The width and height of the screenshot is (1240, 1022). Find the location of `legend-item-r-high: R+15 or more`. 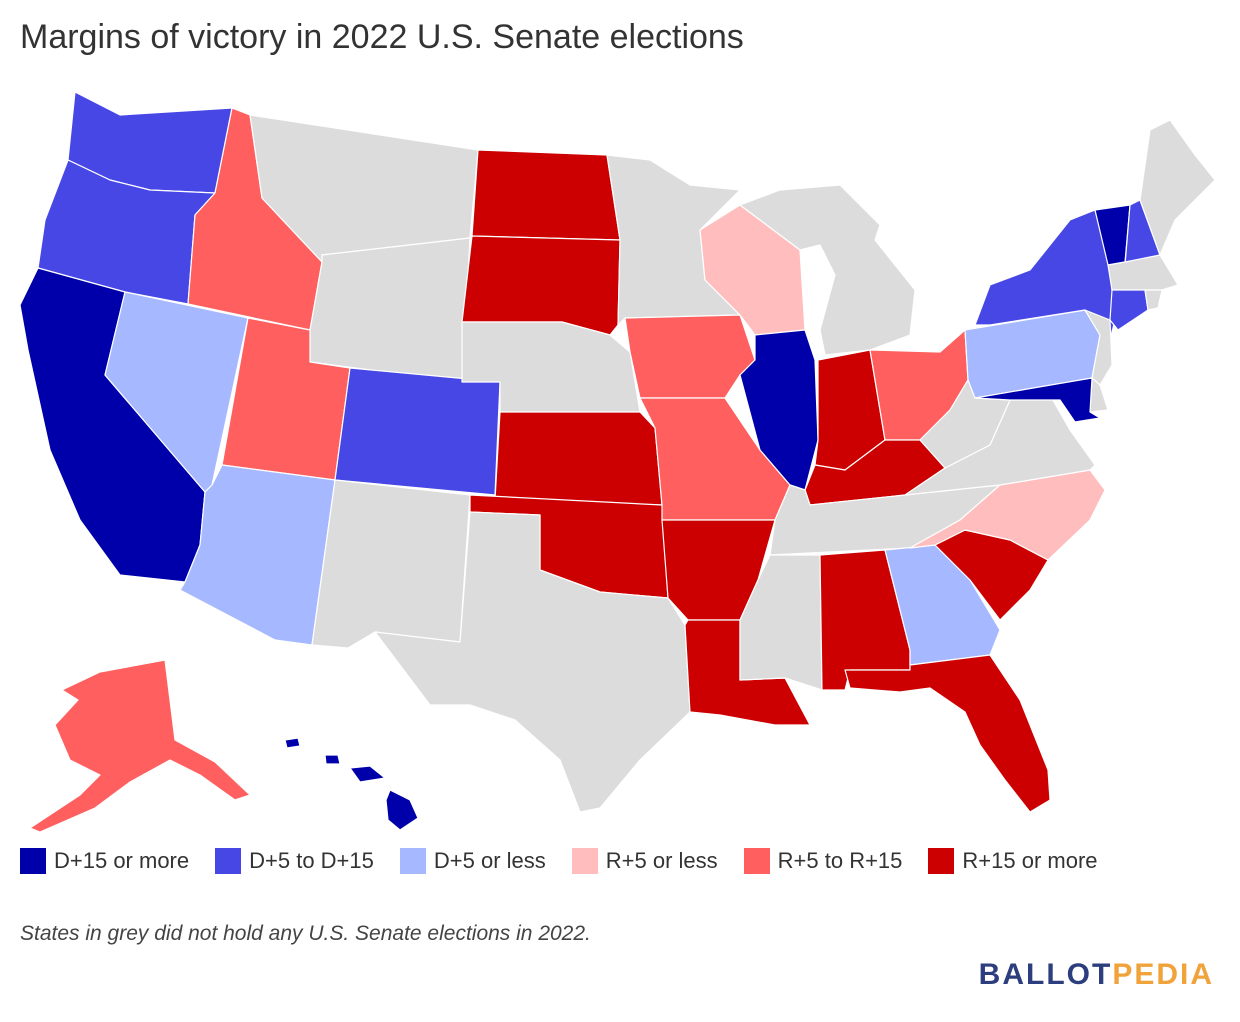

legend-item-r-high: R+15 or more is located at coordinates (1013, 861).